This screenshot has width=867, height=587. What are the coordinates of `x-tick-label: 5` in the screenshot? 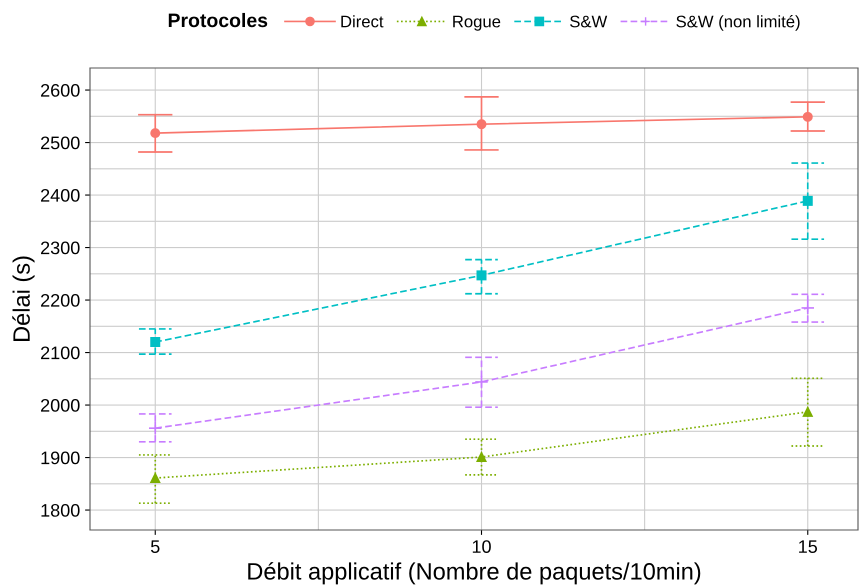 It's located at (155, 546).